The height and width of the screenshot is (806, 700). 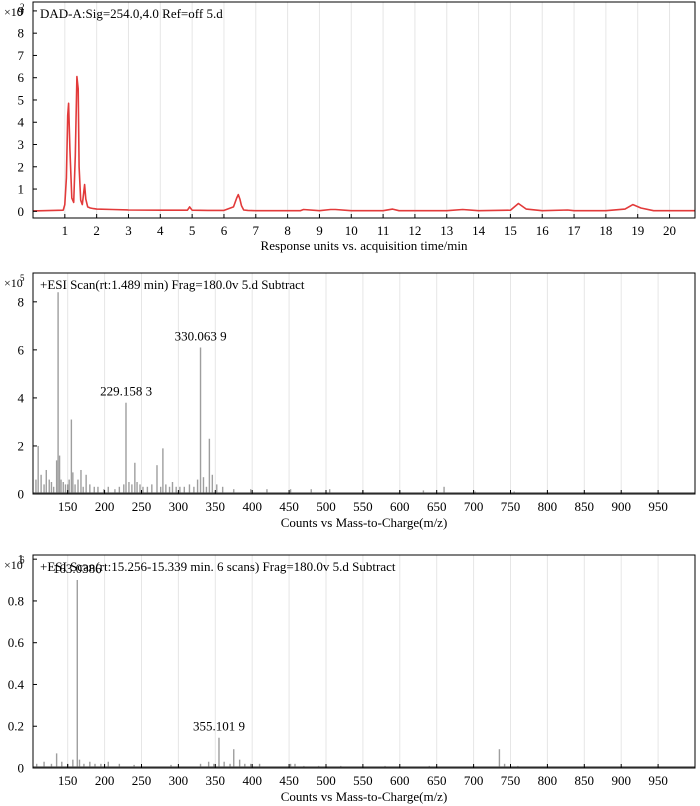 I want to click on y-tick-label-2: 4, so click(x=21, y=397).